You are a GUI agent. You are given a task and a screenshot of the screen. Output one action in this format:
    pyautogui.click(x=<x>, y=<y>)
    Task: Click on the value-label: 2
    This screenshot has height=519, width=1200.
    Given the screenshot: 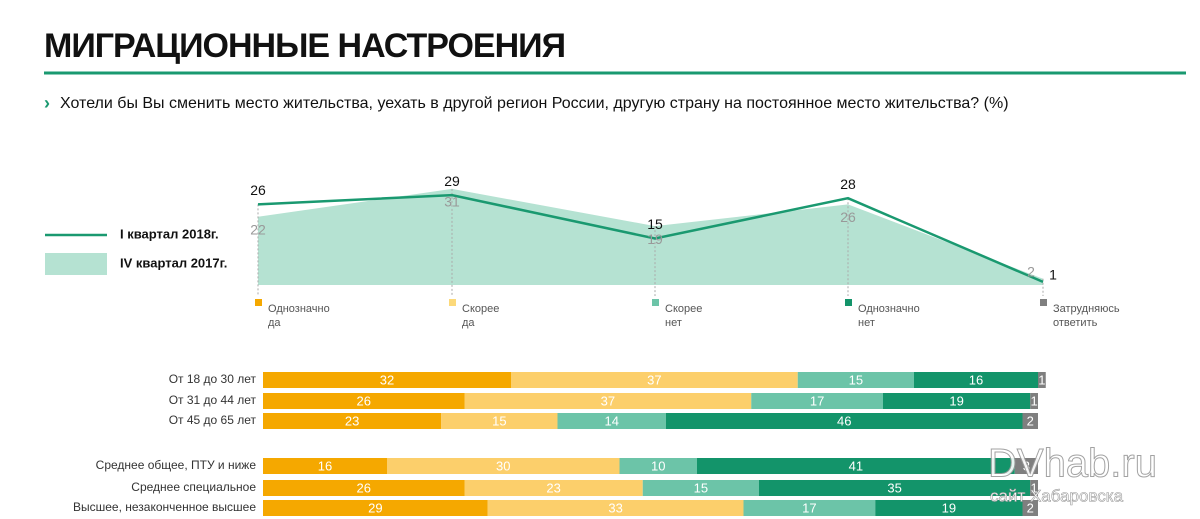 What is the action you would take?
    pyautogui.click(x=1031, y=272)
    